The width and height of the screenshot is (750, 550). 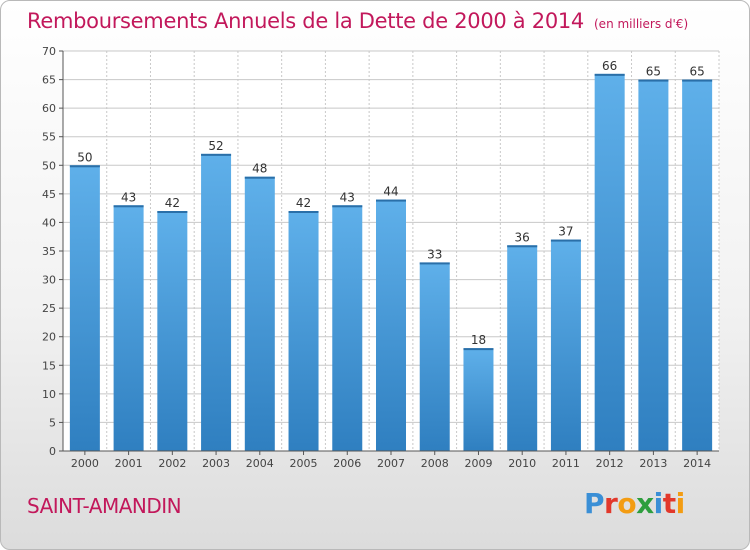 What do you see at coordinates (49, 365) in the screenshot?
I see `y-tick-label: 15` at bounding box center [49, 365].